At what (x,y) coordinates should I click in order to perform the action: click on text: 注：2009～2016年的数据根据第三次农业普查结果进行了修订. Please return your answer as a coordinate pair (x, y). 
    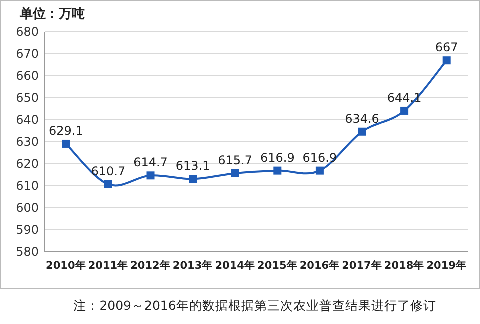
    Looking at the image, I should click on (255, 305).